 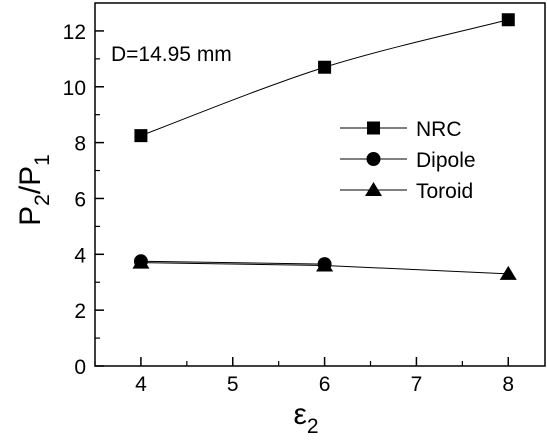 I want to click on x-tick-label: 8, so click(x=508, y=384).